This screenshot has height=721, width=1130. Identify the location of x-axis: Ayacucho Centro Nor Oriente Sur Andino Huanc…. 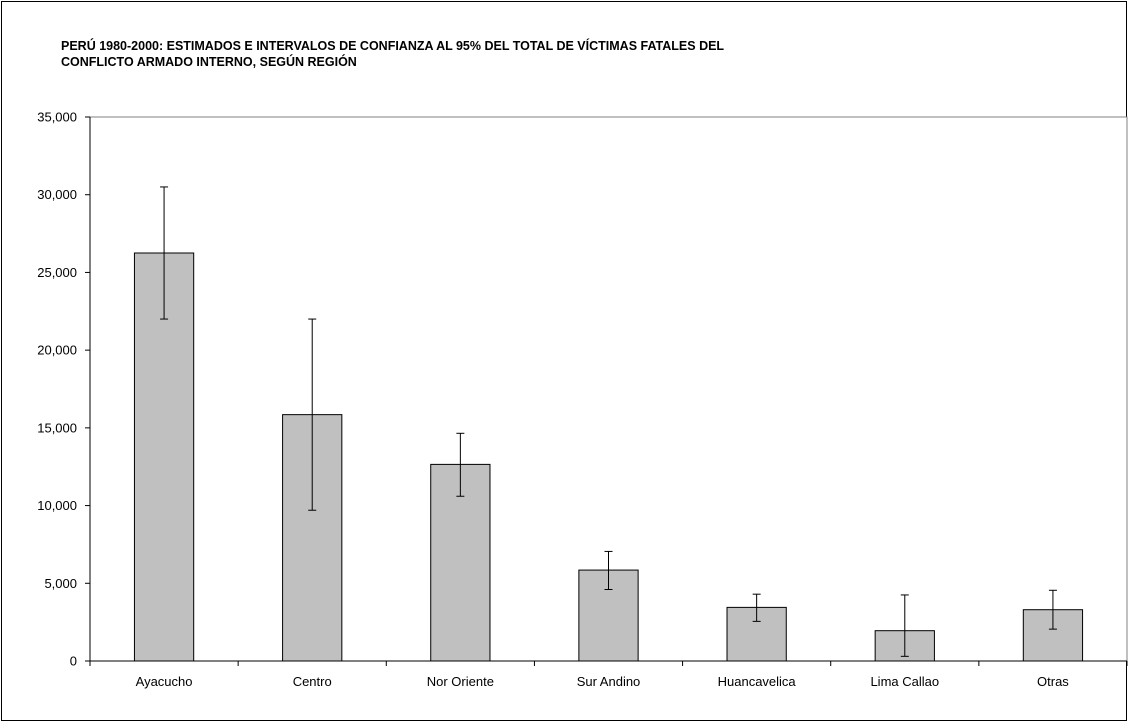
(608, 674).